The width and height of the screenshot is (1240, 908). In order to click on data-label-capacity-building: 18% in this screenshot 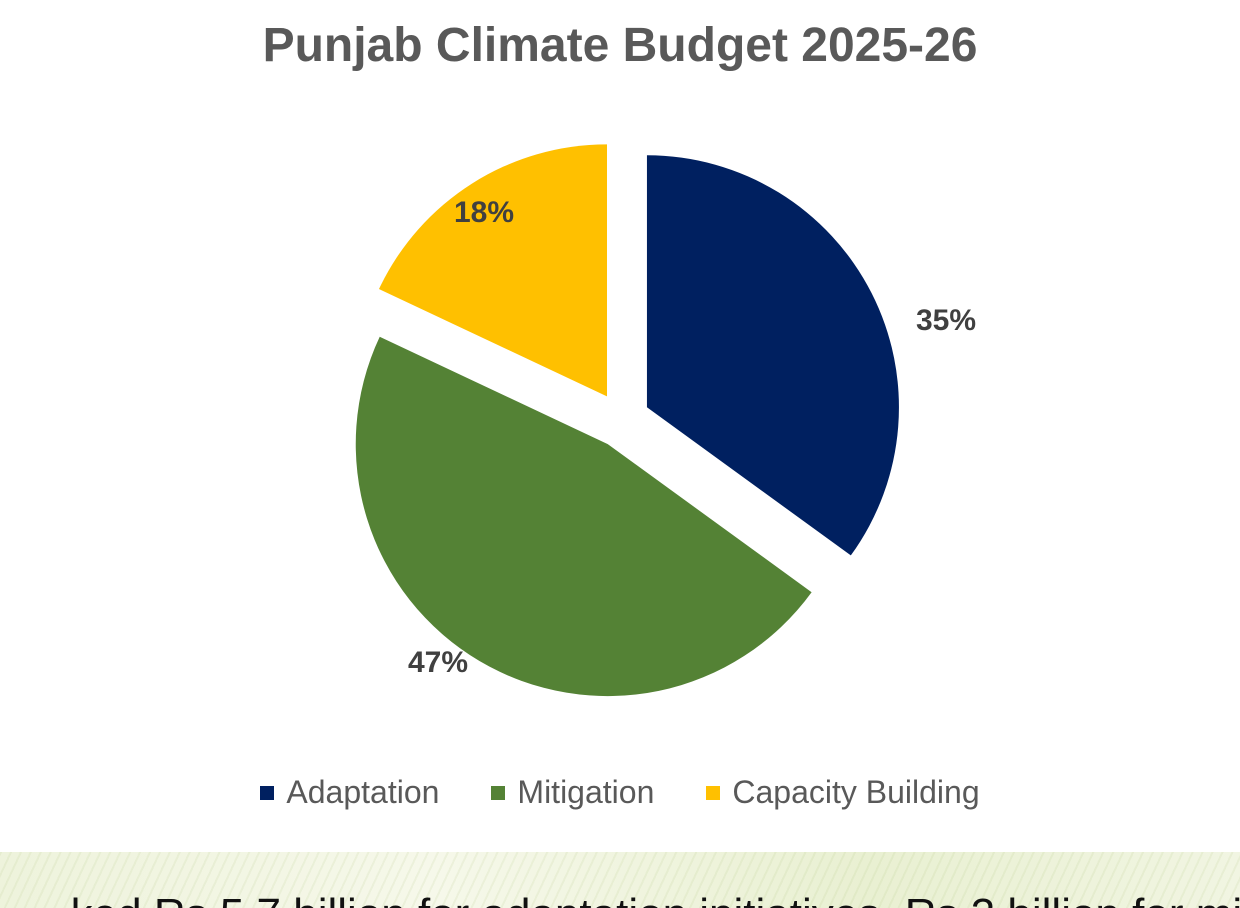, I will do `click(484, 212)`.